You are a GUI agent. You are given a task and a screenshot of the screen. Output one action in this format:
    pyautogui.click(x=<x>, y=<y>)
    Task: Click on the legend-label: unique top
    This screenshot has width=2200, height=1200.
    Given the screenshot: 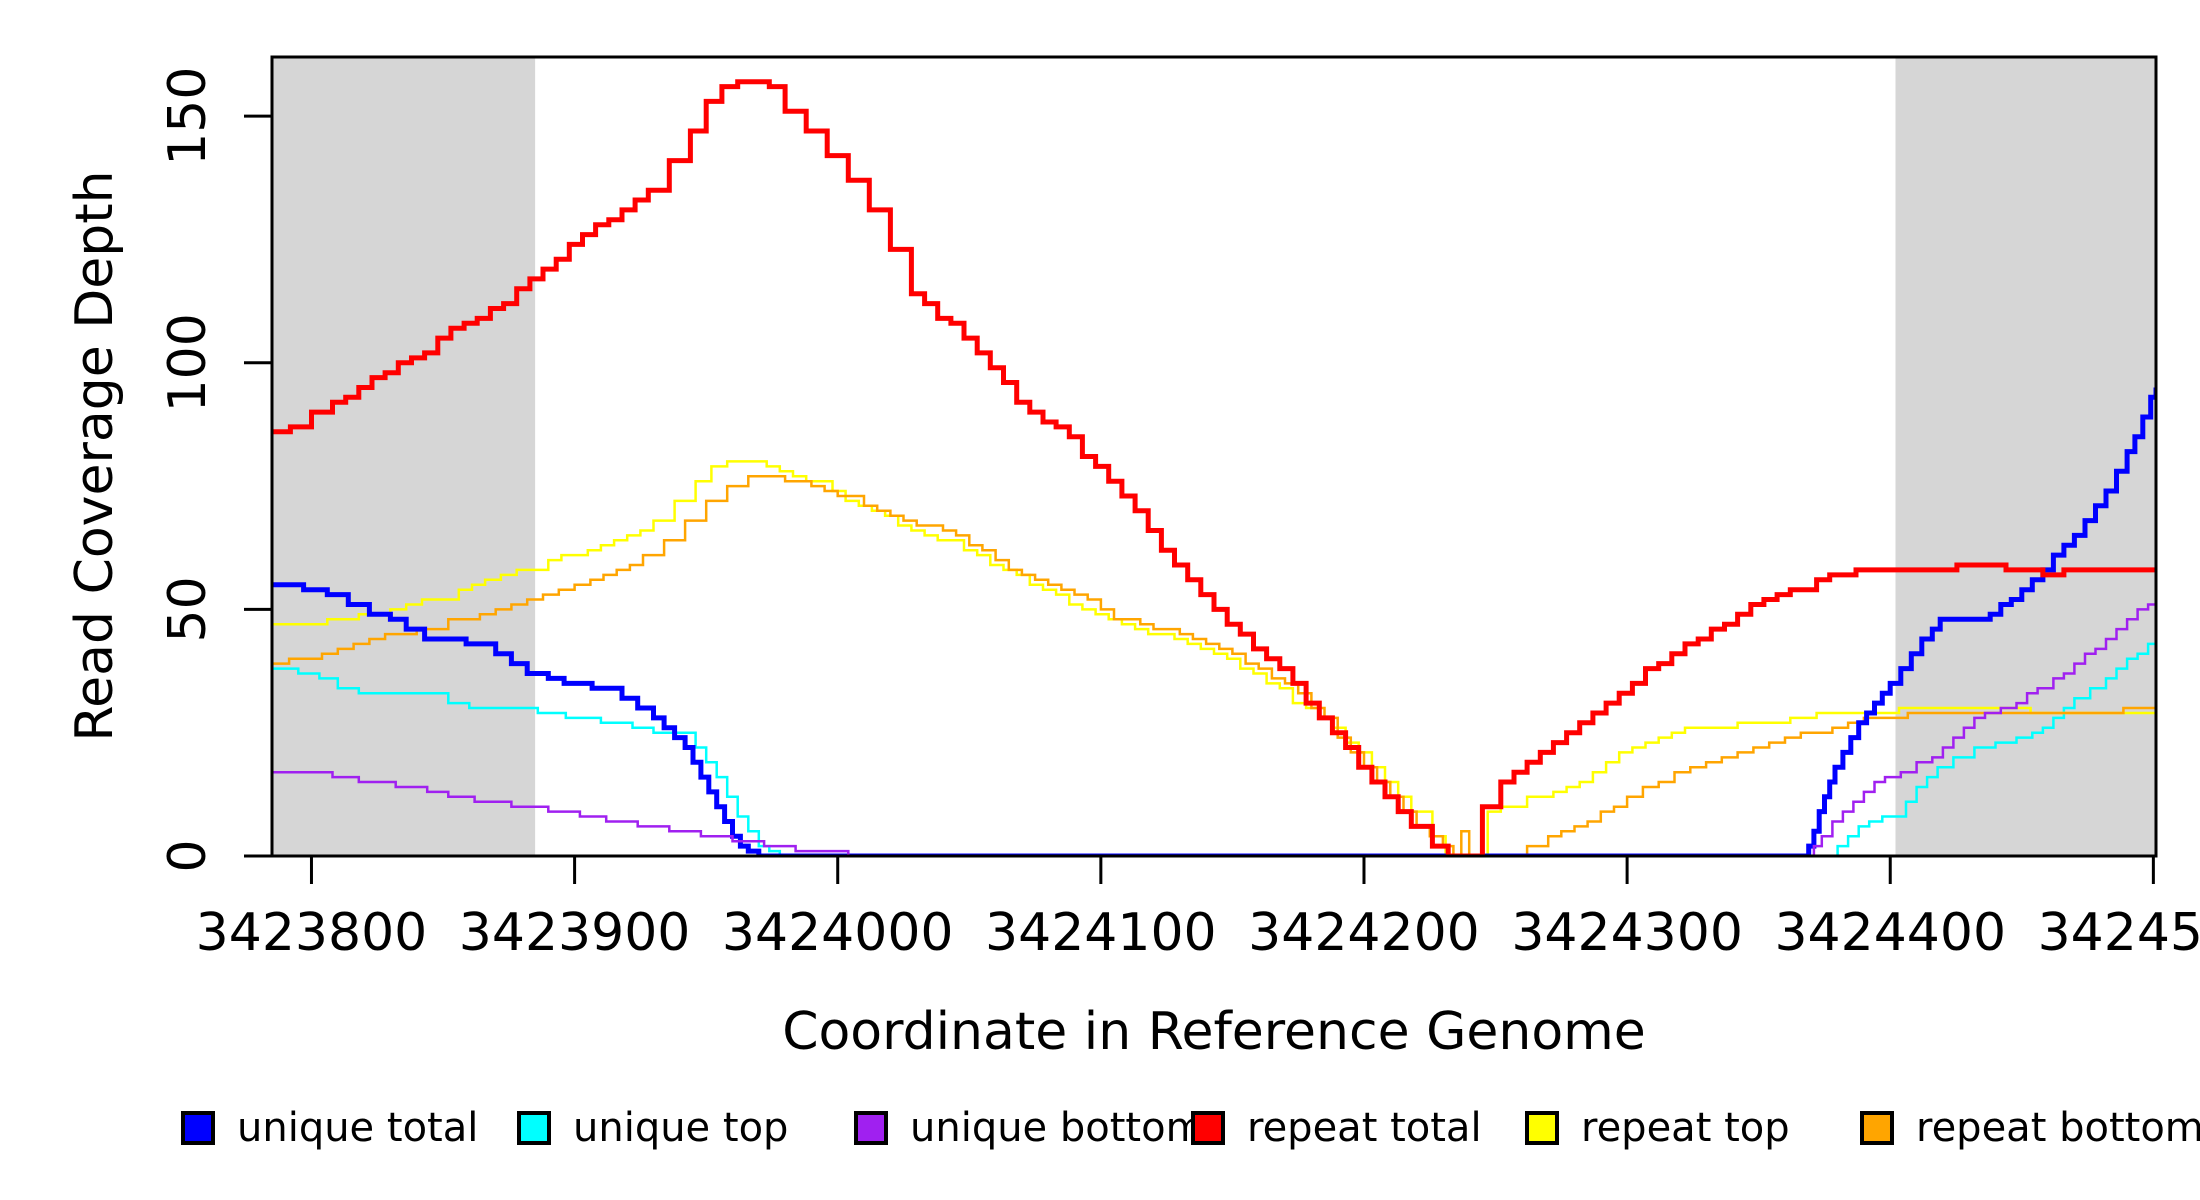 What is the action you would take?
    pyautogui.click(x=681, y=1128)
    